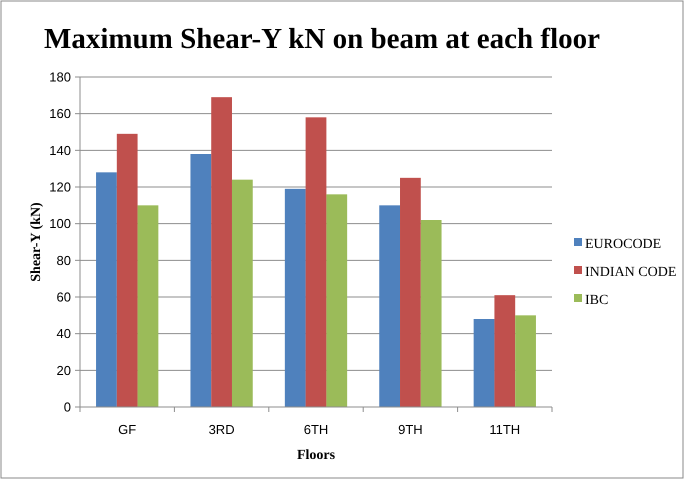 This screenshot has width=684, height=479. I want to click on x-tick-label: GF, so click(127, 429).